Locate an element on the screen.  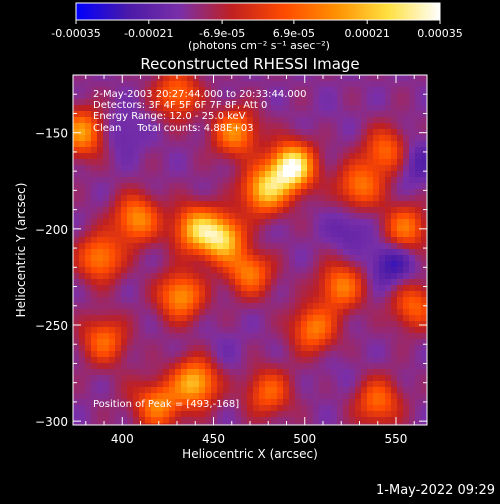
y-tick-label: −200 is located at coordinates (51, 230).